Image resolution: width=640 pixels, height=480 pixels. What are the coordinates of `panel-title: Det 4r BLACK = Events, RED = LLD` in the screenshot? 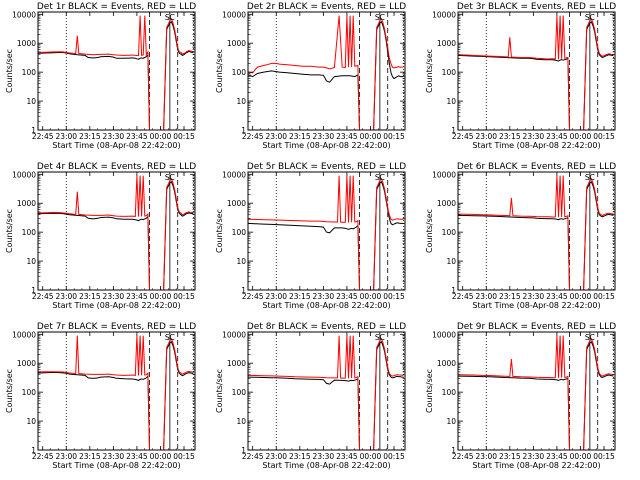 It's located at (116, 167).